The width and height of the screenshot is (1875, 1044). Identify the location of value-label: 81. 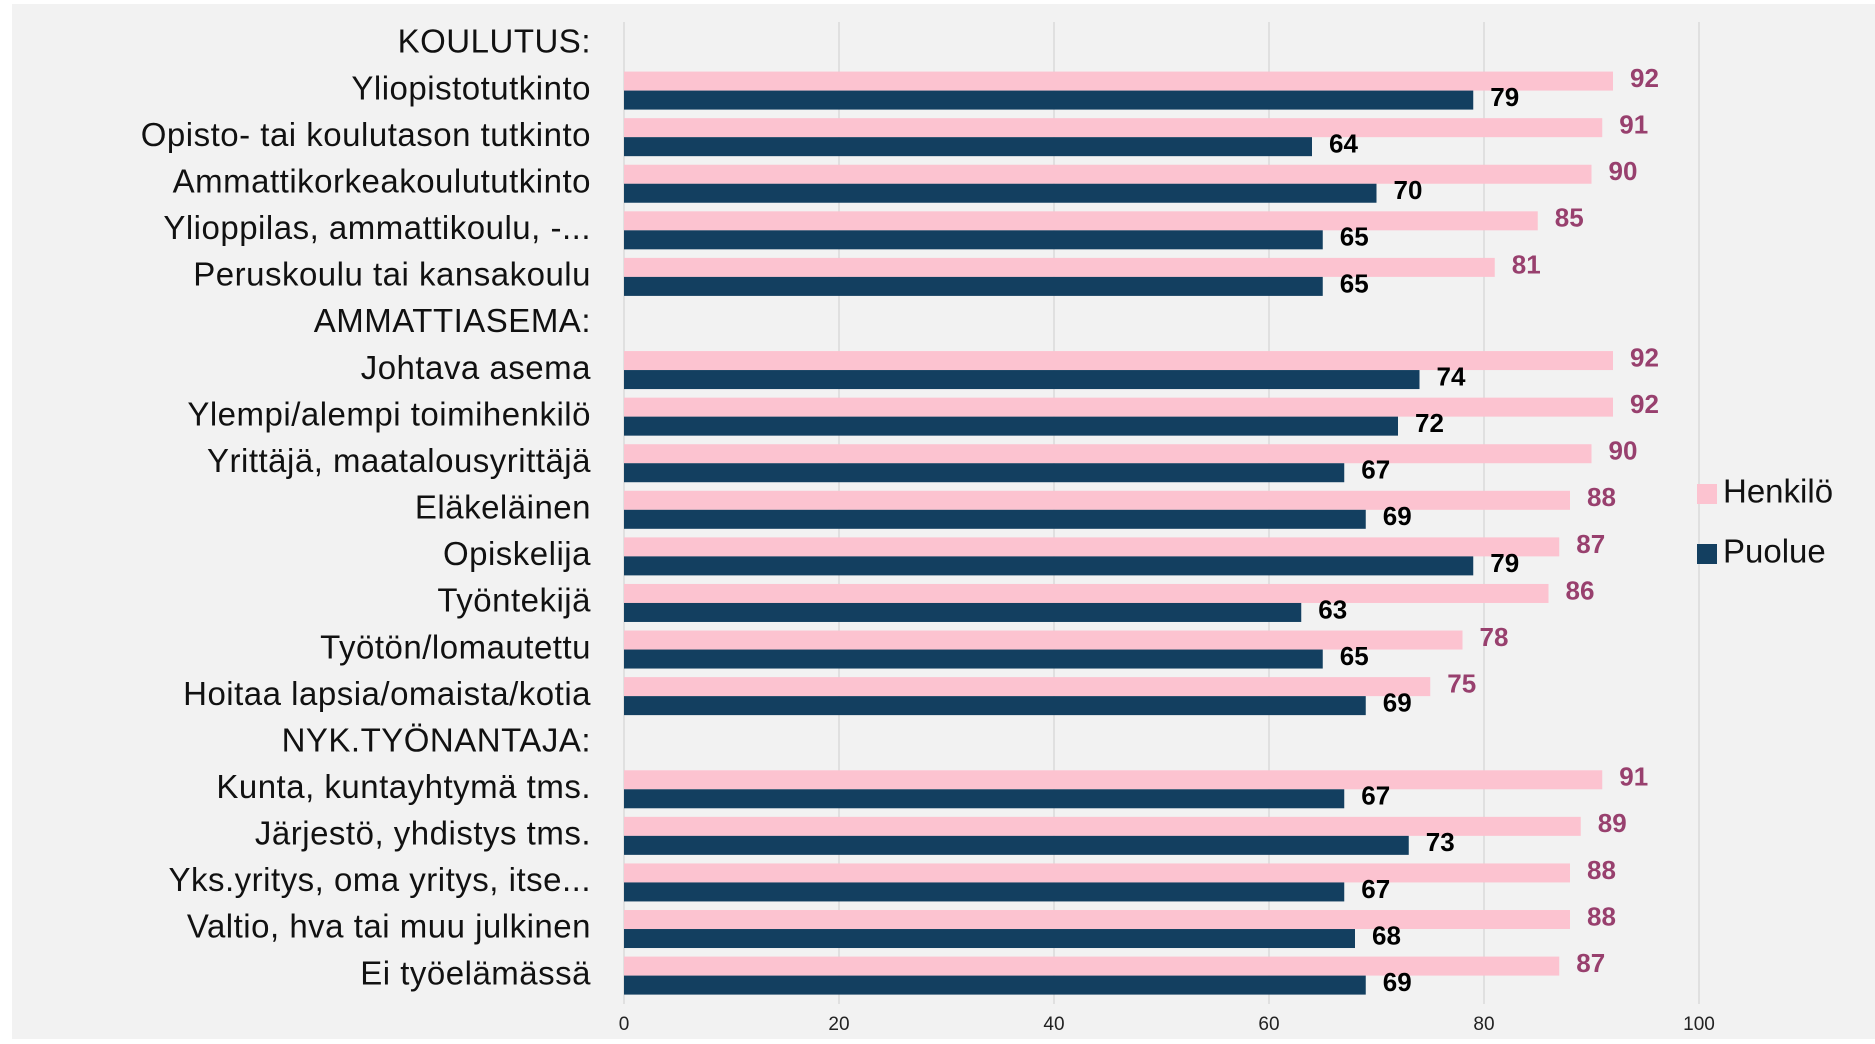
(1526, 264).